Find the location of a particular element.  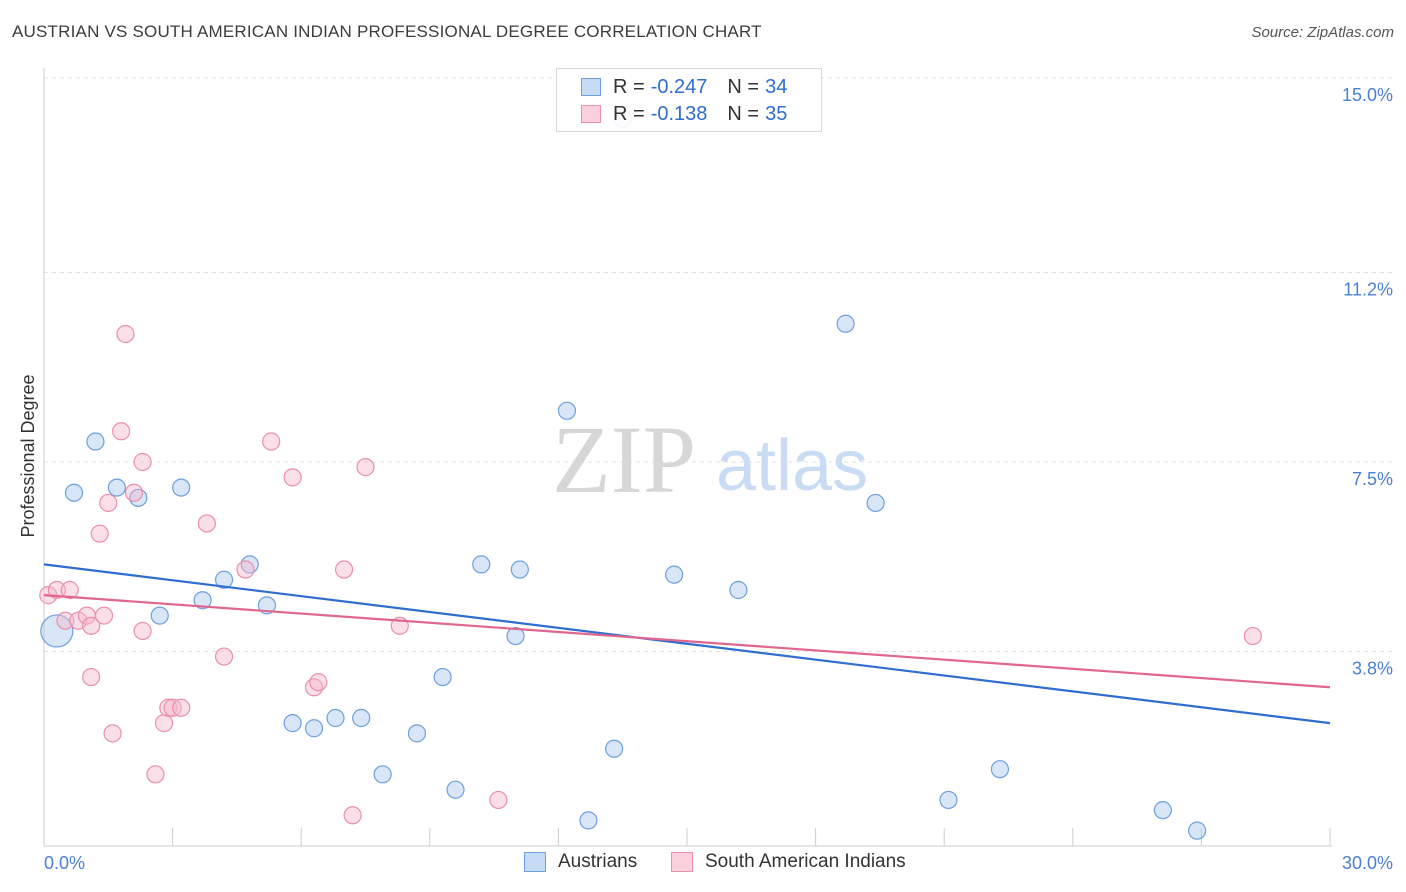

x-ticks is located at coordinates (751, 837).